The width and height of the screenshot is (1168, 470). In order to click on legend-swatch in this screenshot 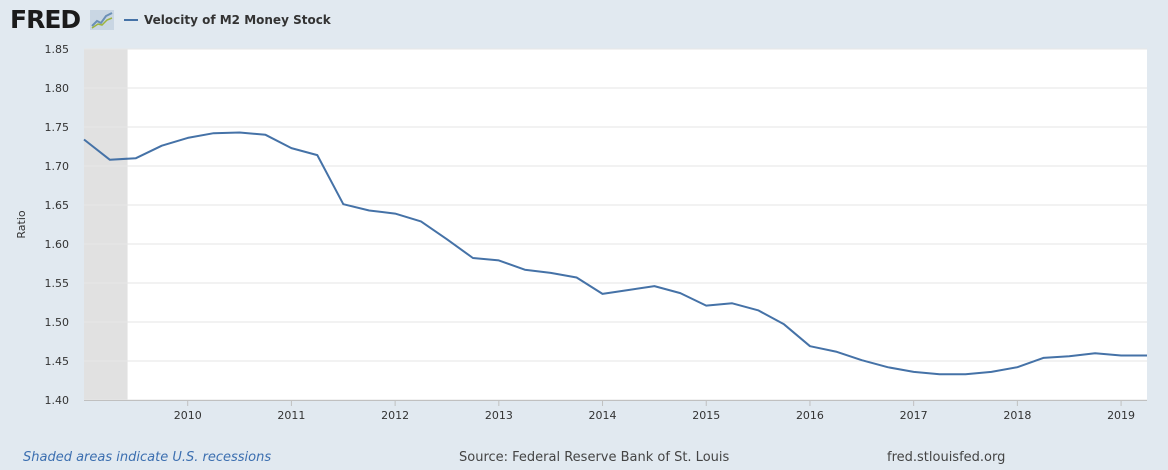, I will do `click(131, 20)`.